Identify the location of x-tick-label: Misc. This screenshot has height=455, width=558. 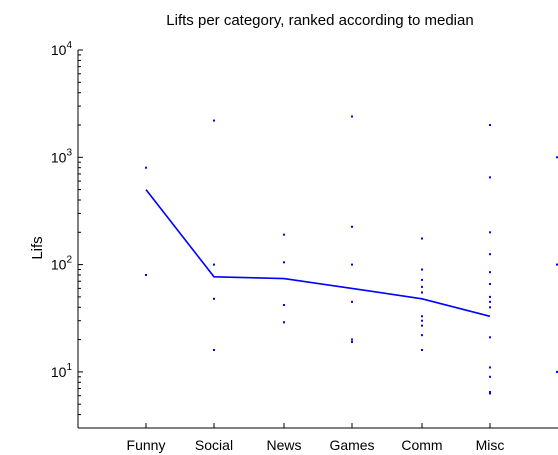
(490, 445).